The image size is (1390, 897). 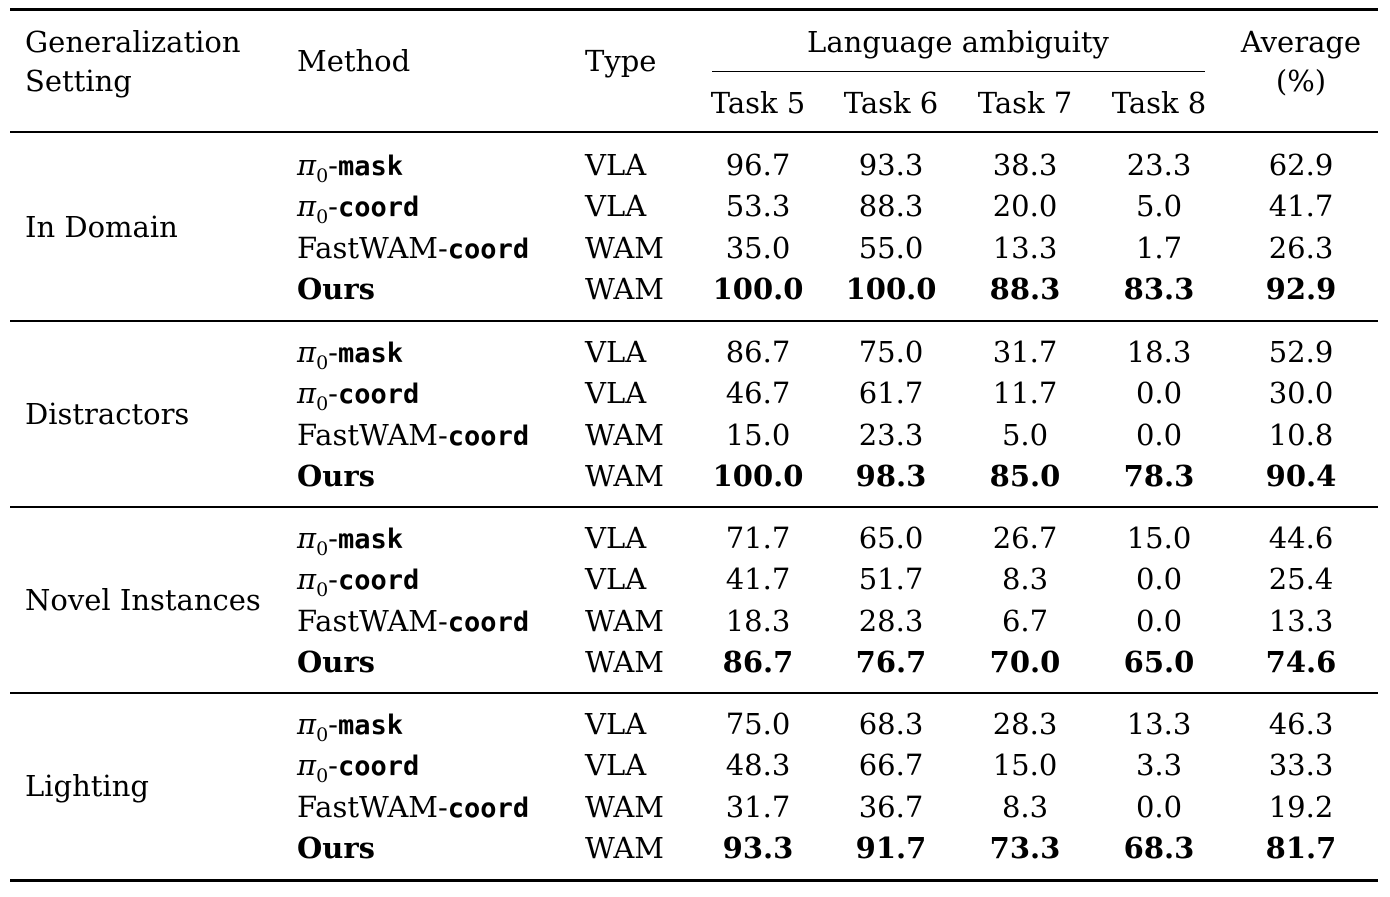 What do you see at coordinates (1159, 661) in the screenshot?
I see `task-8-value: 65.0` at bounding box center [1159, 661].